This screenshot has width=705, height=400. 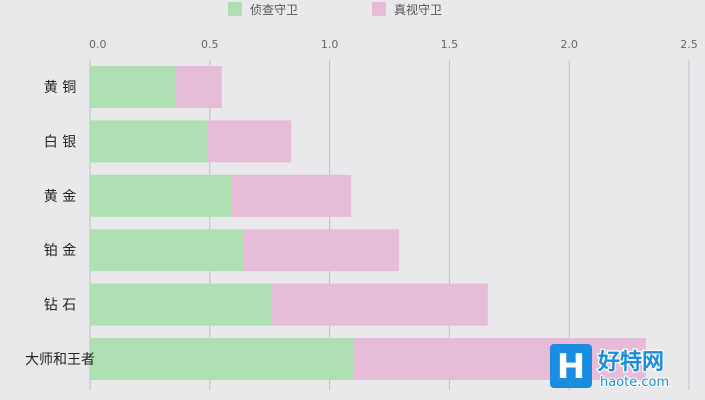 I want to click on x-tick-label: 0.5, so click(x=210, y=44).